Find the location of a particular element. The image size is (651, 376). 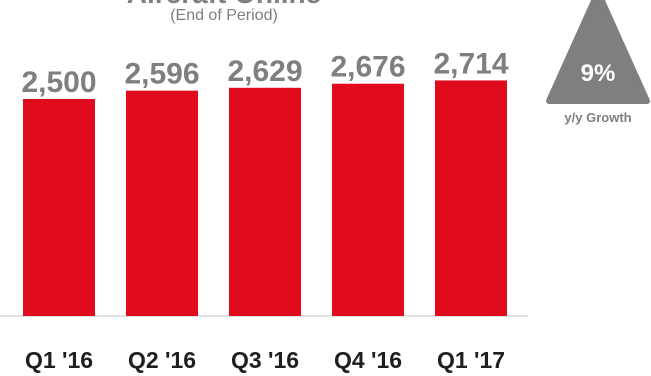

category-label-1: Q2 '16 is located at coordinates (162, 360).